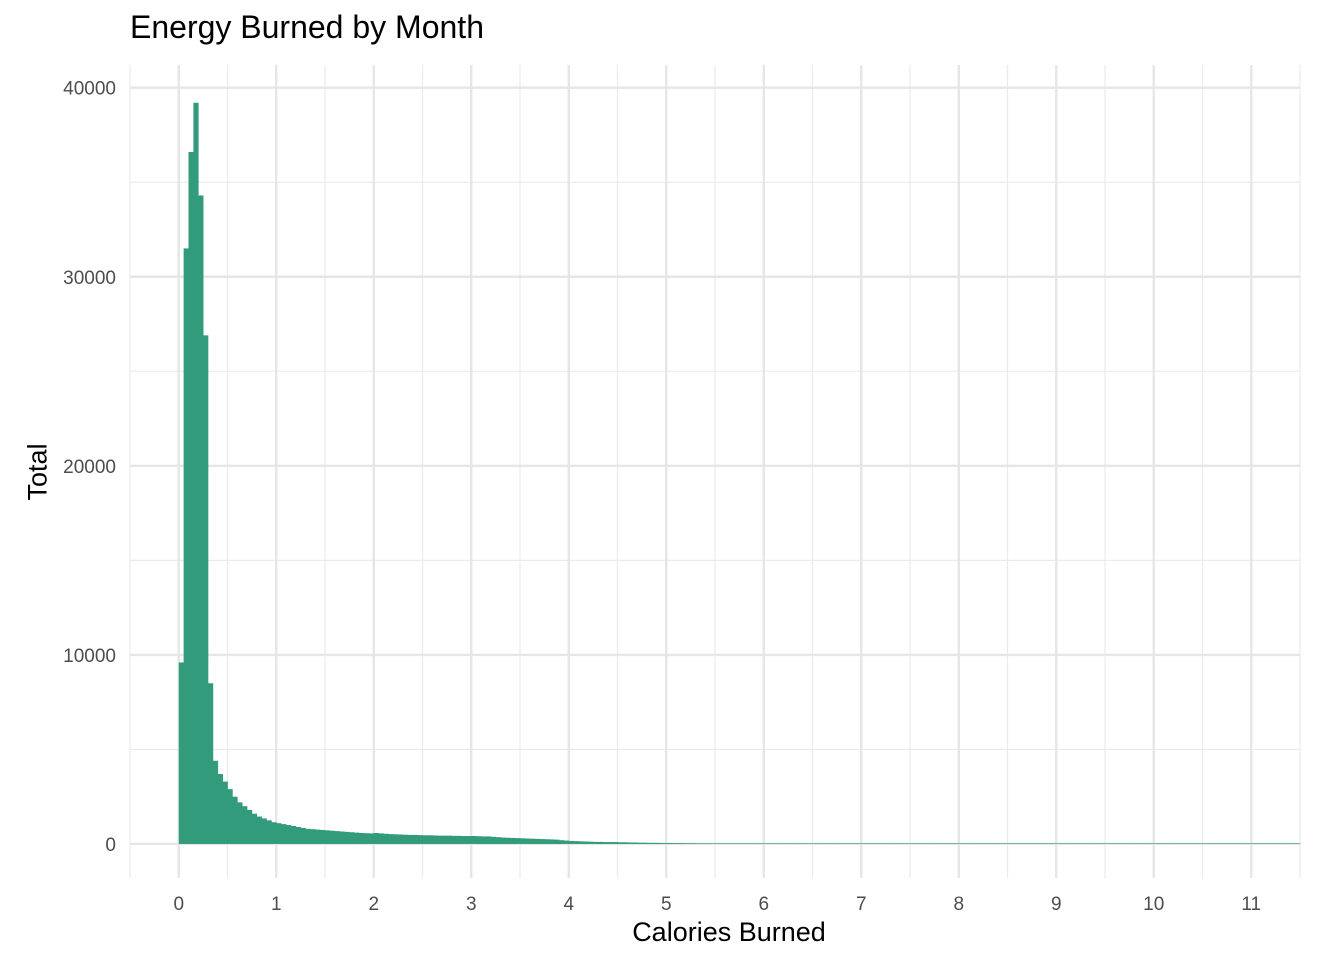  I want to click on y-tick-labels: 0 10000 20000 30000 40000, so click(89, 467).